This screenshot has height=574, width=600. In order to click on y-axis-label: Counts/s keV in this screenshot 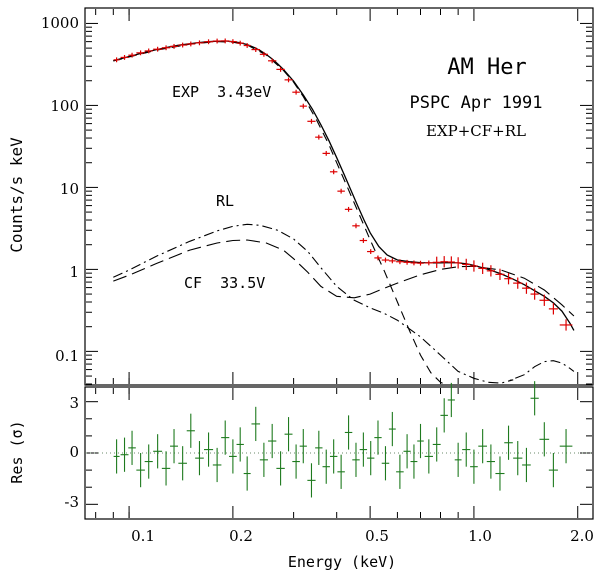, I will do `click(16, 195)`.